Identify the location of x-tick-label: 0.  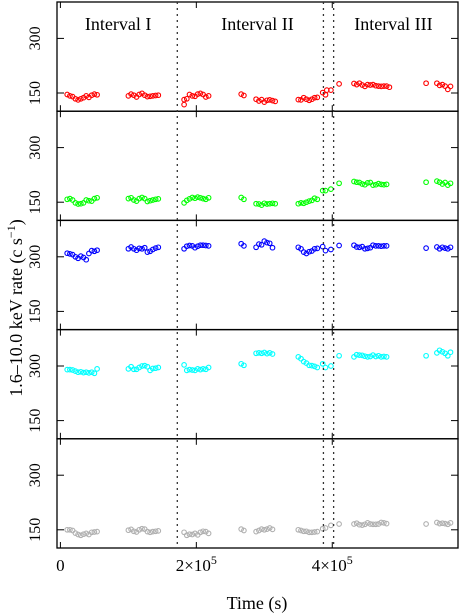
(60, 565).